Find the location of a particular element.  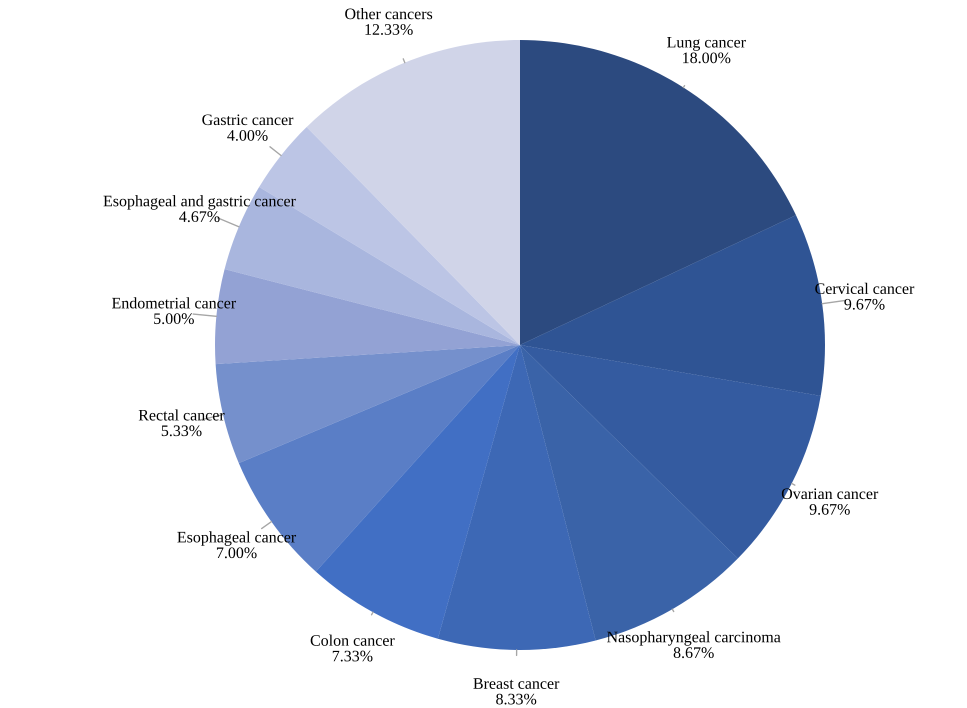

data-label: 5.00% is located at coordinates (174, 318).